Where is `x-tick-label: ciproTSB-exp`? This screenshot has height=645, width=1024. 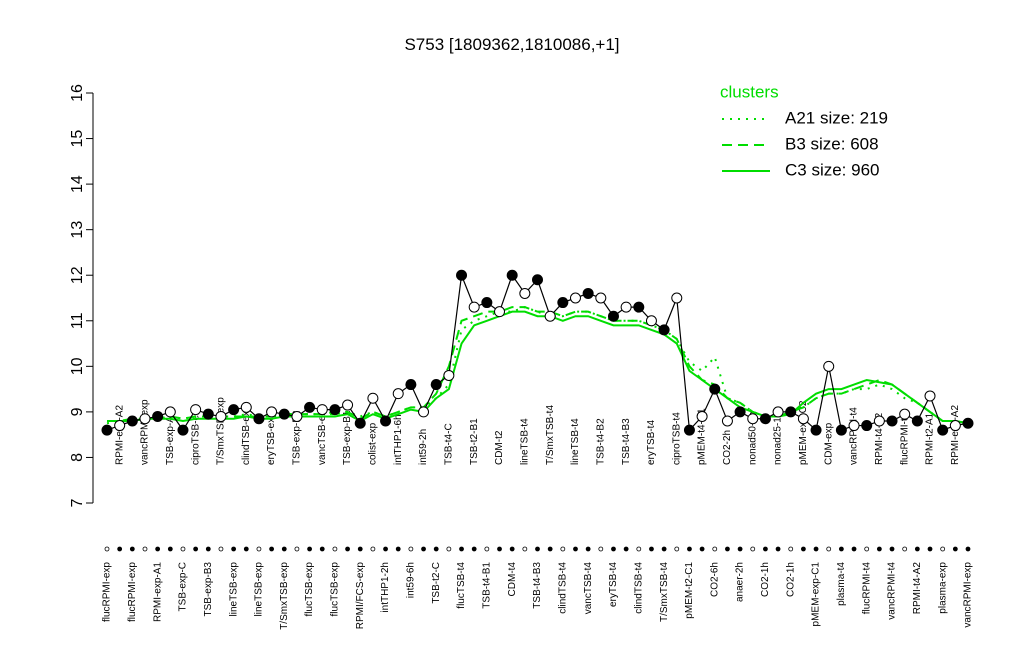 x-tick-label: ciproTSB-exp is located at coordinates (195, 434).